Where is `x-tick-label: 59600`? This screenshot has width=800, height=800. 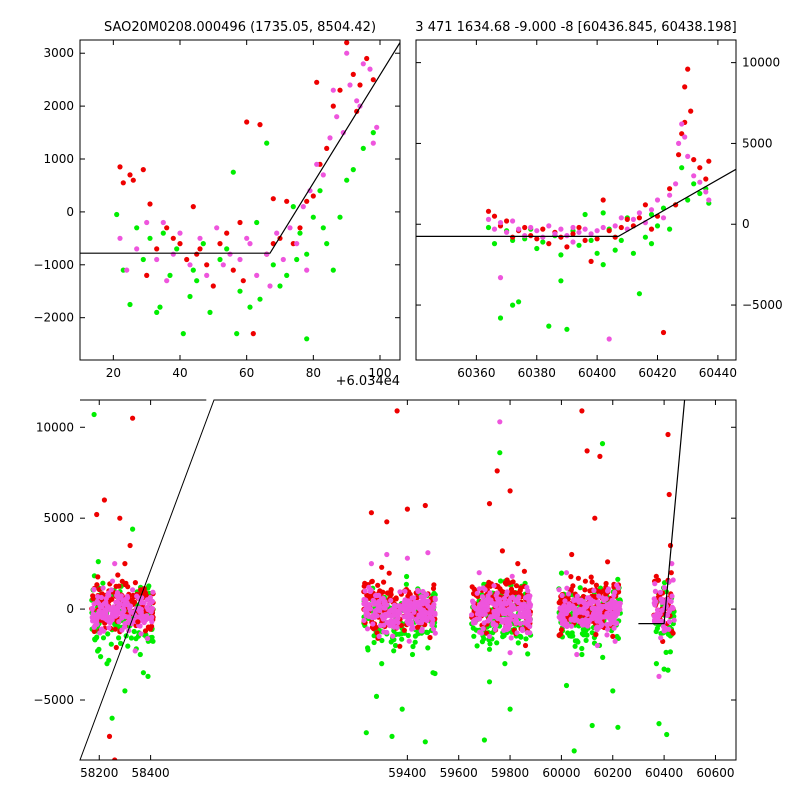
x-tick-label: 59600 is located at coordinates (459, 773).